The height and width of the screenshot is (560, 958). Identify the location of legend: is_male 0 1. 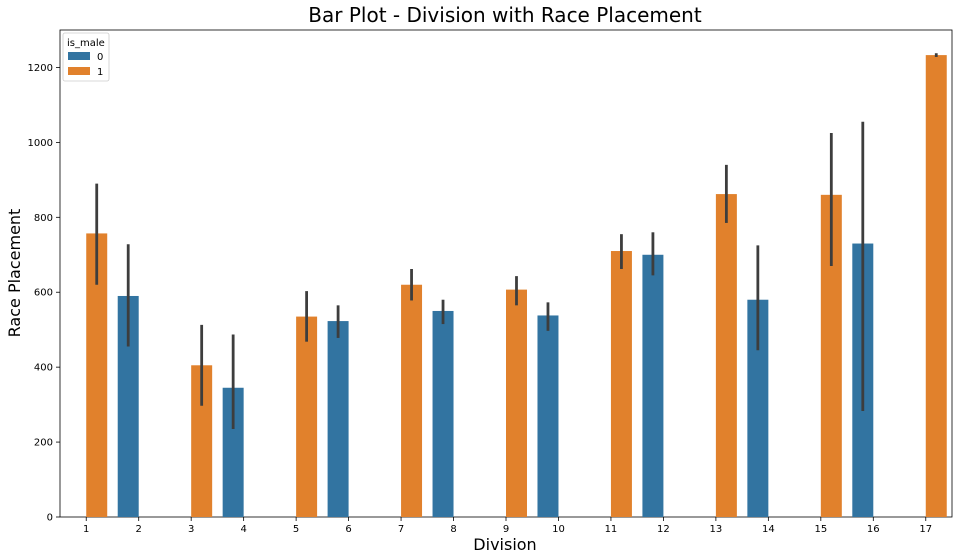
(86, 57).